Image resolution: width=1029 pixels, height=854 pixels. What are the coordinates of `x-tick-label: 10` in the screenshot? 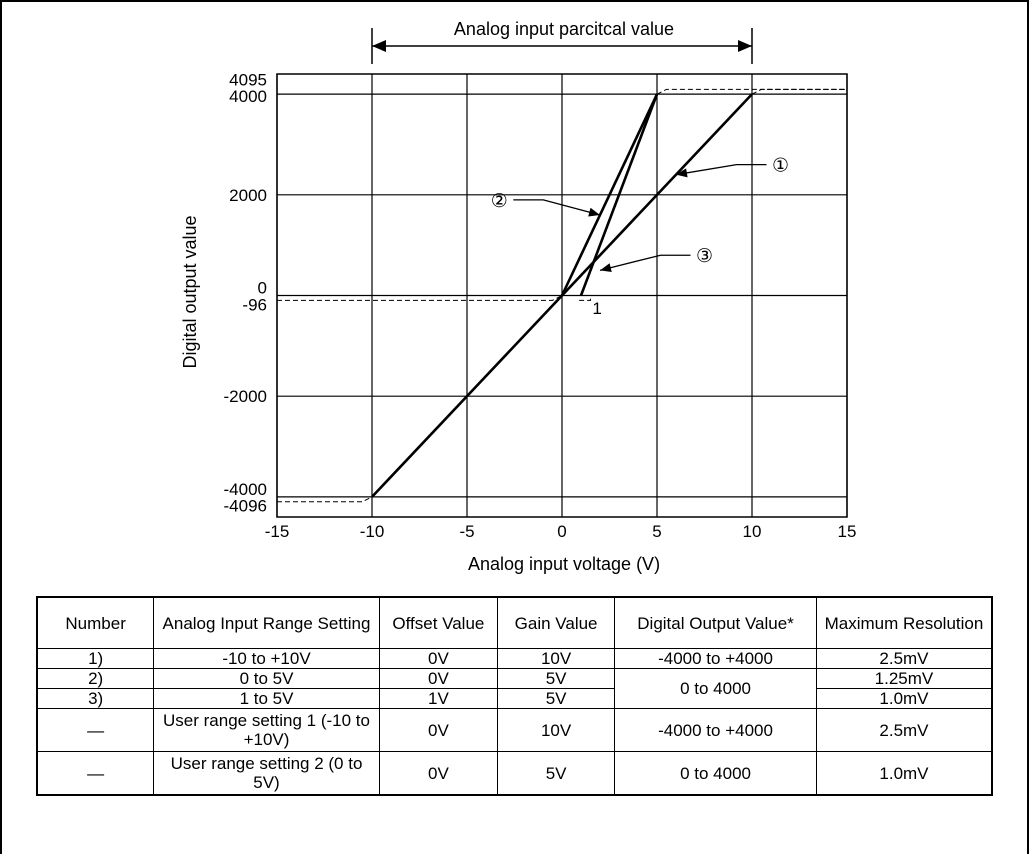 It's located at (752, 531).